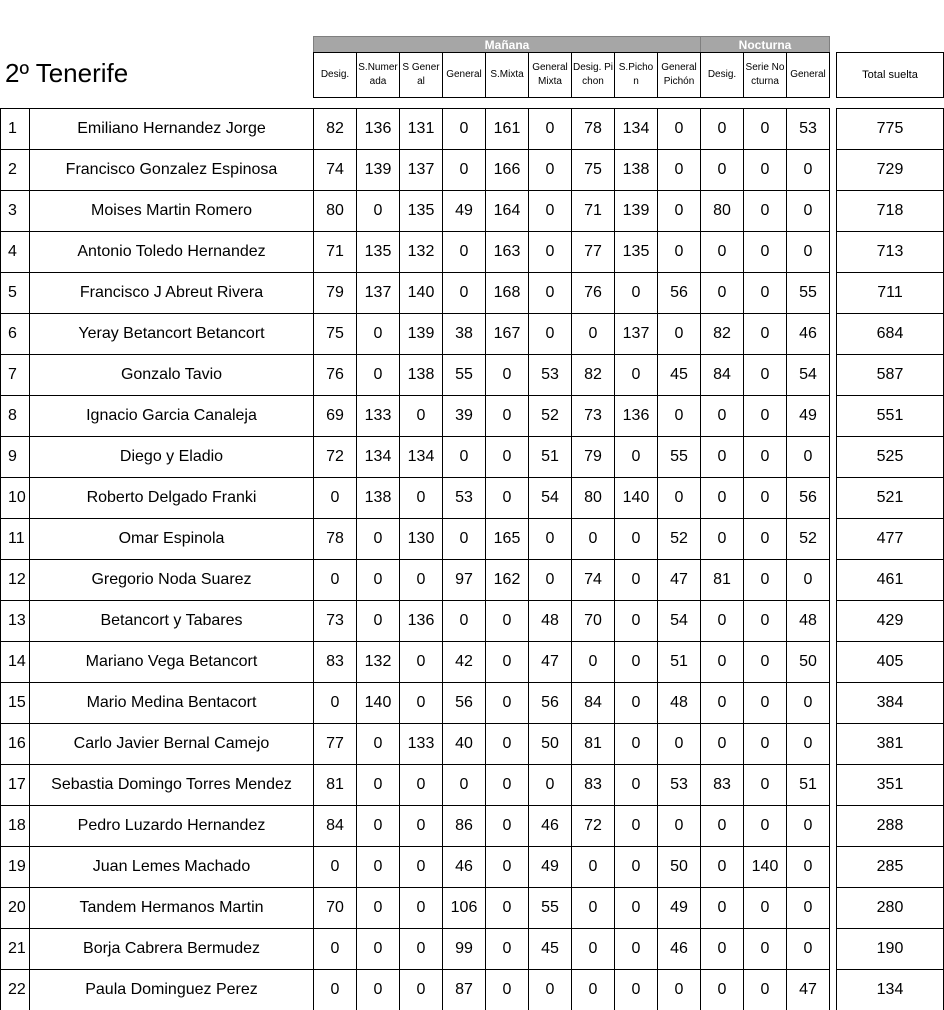 The height and width of the screenshot is (1010, 944). What do you see at coordinates (722, 75) in the screenshot?
I see `column-header: Desig.` at bounding box center [722, 75].